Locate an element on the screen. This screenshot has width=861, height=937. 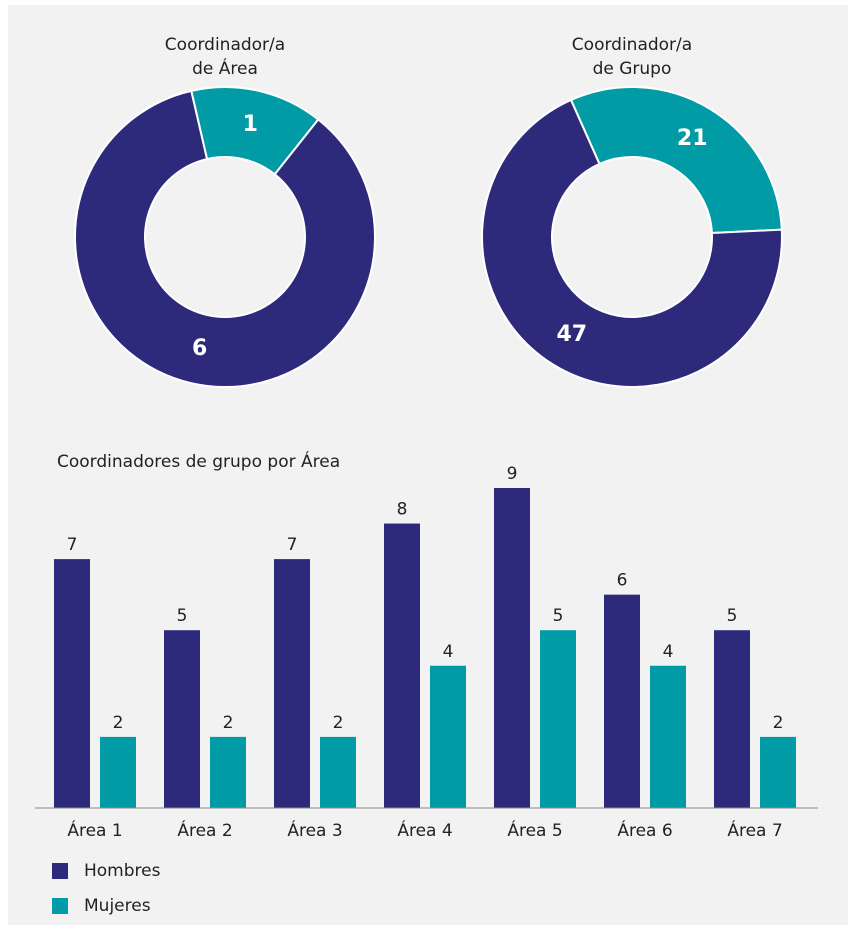
data-label: 21 is located at coordinates (692, 138).